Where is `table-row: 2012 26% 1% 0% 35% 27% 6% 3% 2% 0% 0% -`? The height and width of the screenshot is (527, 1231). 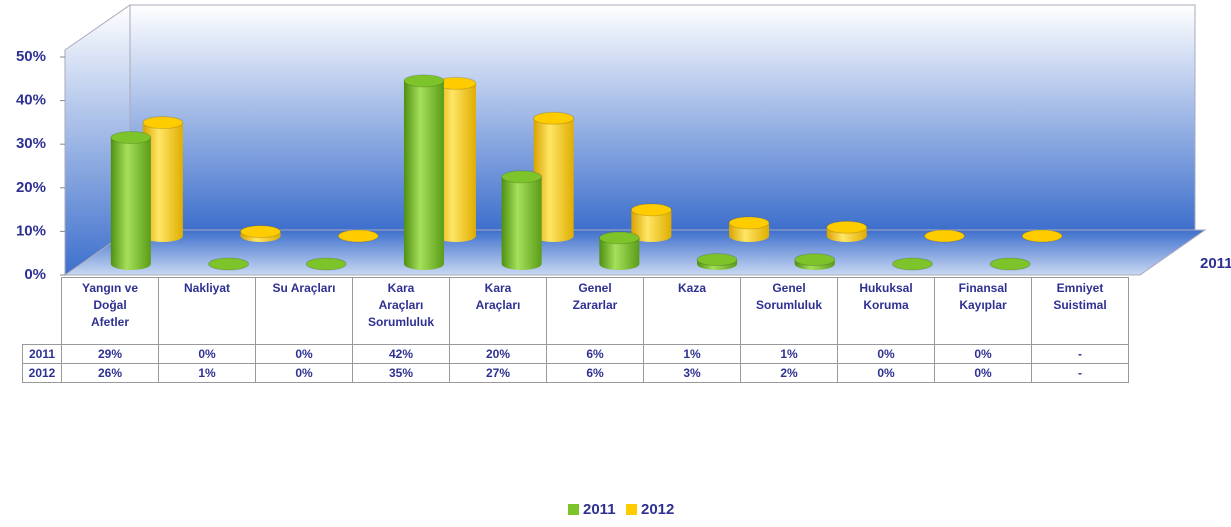
table-row: 2012 26% 1% 0% 35% 27% 6% 3% 2% 0% 0% - is located at coordinates (575, 373).